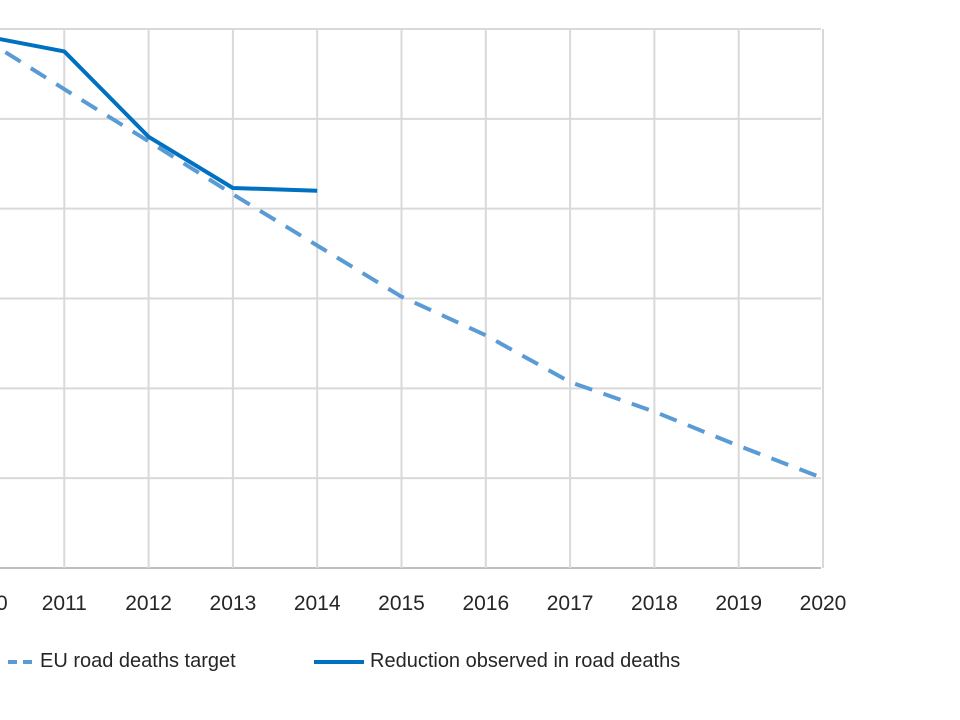  I want to click on x-tick-label: 0, so click(4, 603).